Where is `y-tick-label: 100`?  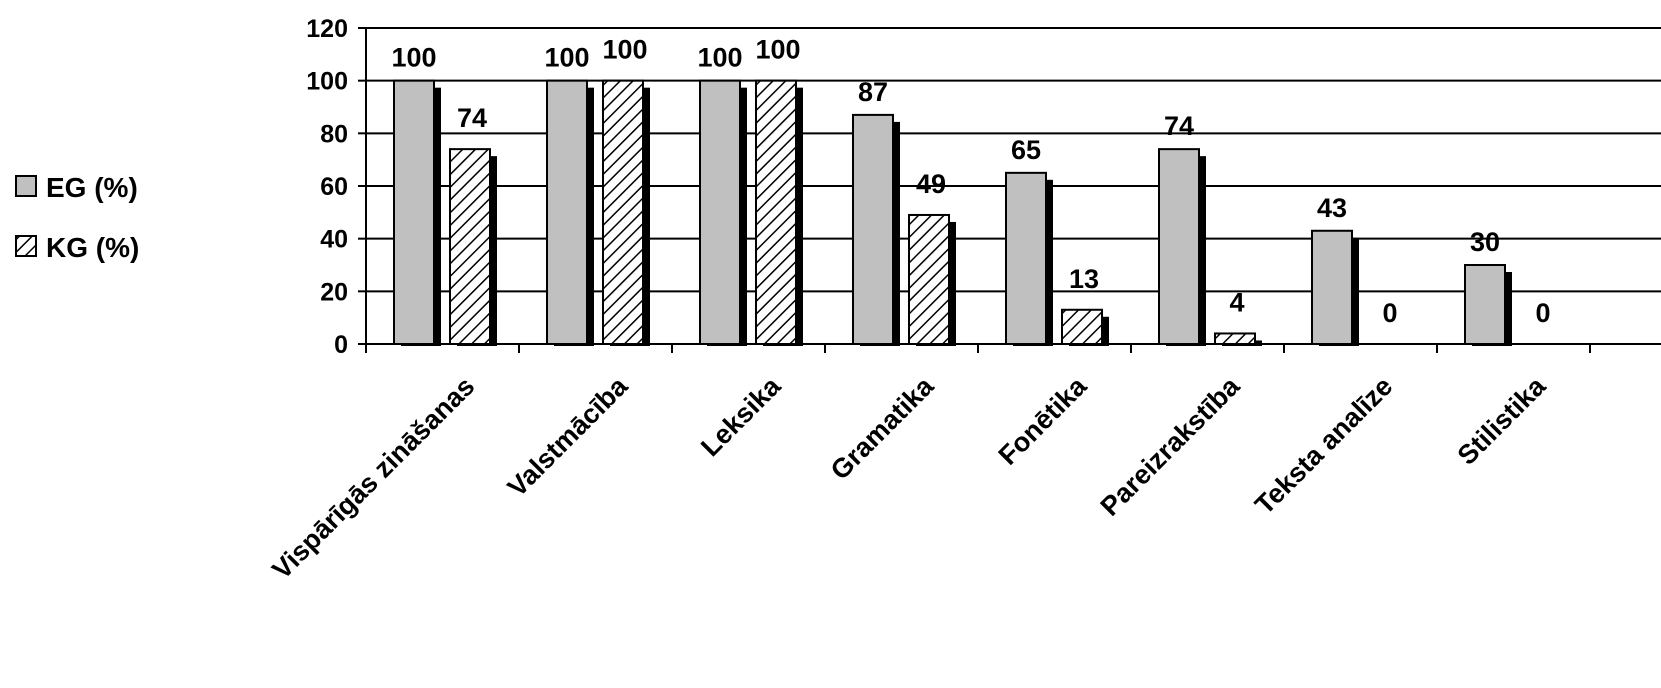
y-tick-label: 100 is located at coordinates (327, 82).